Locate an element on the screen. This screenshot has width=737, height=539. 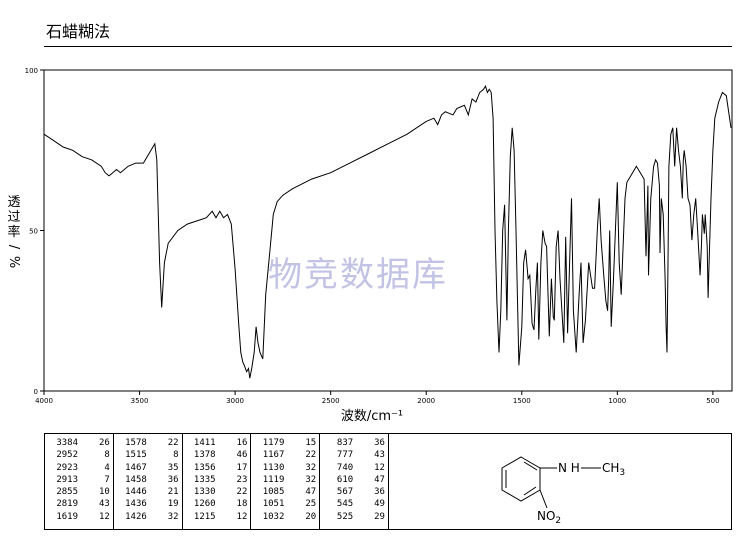
peak-wavenumber: 1119 is located at coordinates (273, 479).